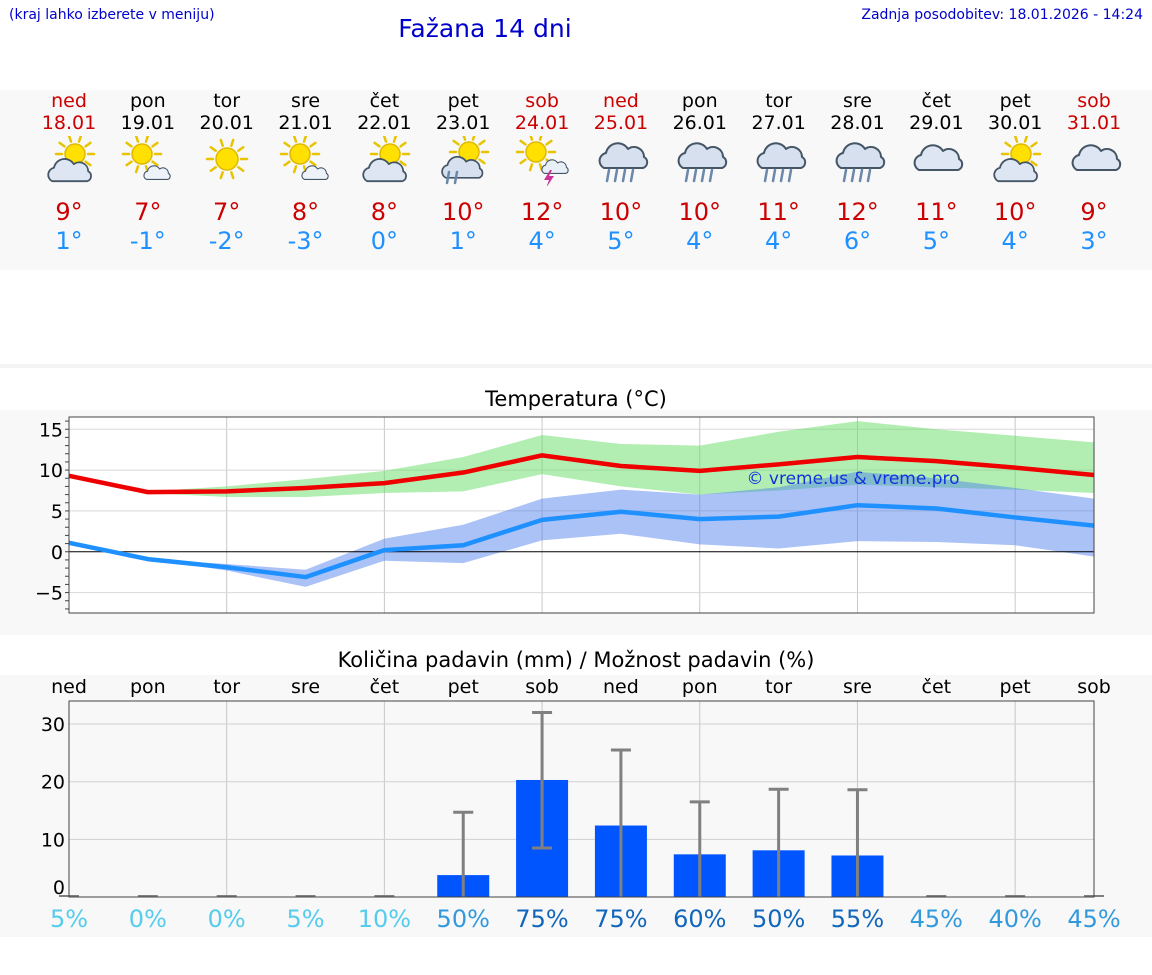 The image size is (1152, 975). What do you see at coordinates (148, 123) in the screenshot?
I see `day-date: 19.01` at bounding box center [148, 123].